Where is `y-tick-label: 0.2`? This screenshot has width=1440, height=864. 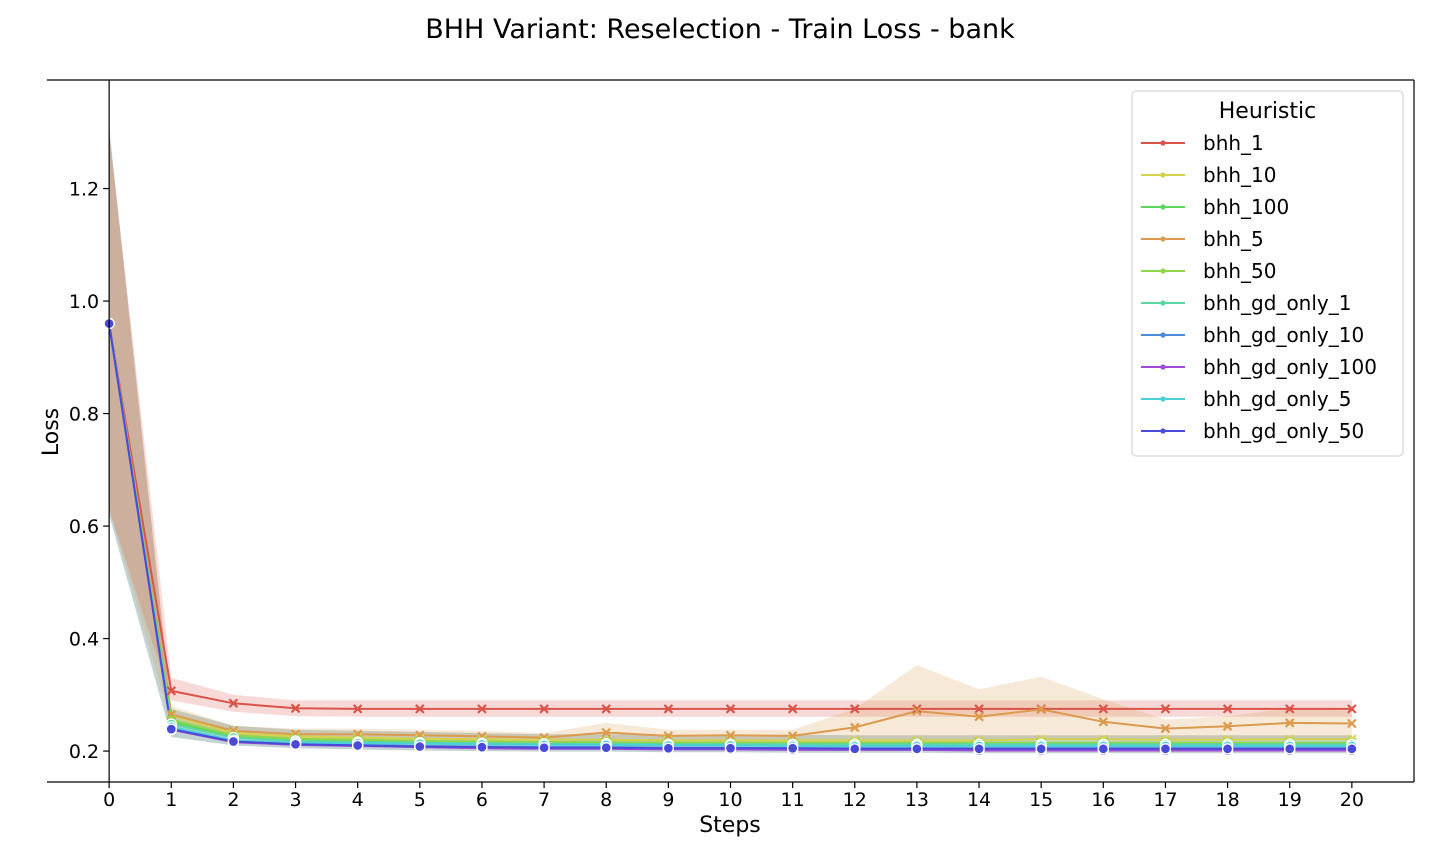 y-tick-label: 0.2 is located at coordinates (84, 752).